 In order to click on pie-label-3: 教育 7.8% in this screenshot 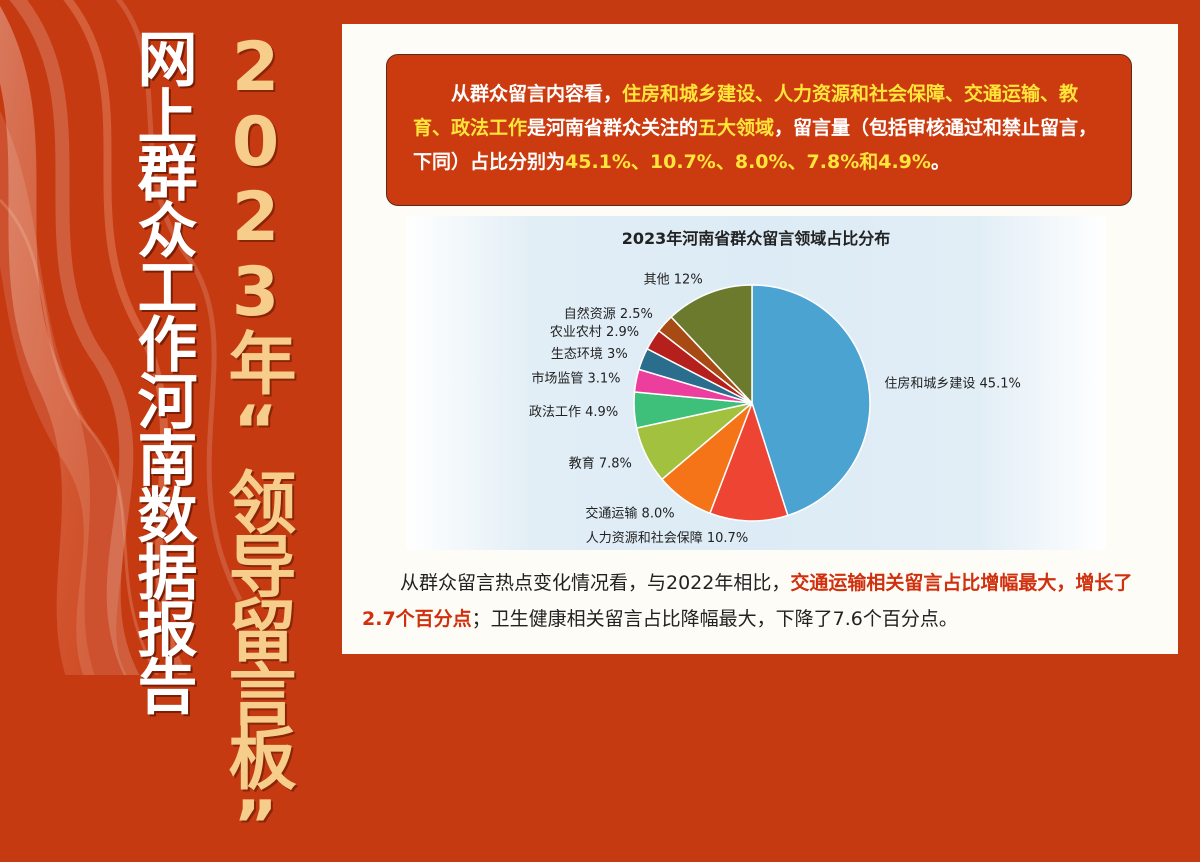, I will do `click(600, 463)`.